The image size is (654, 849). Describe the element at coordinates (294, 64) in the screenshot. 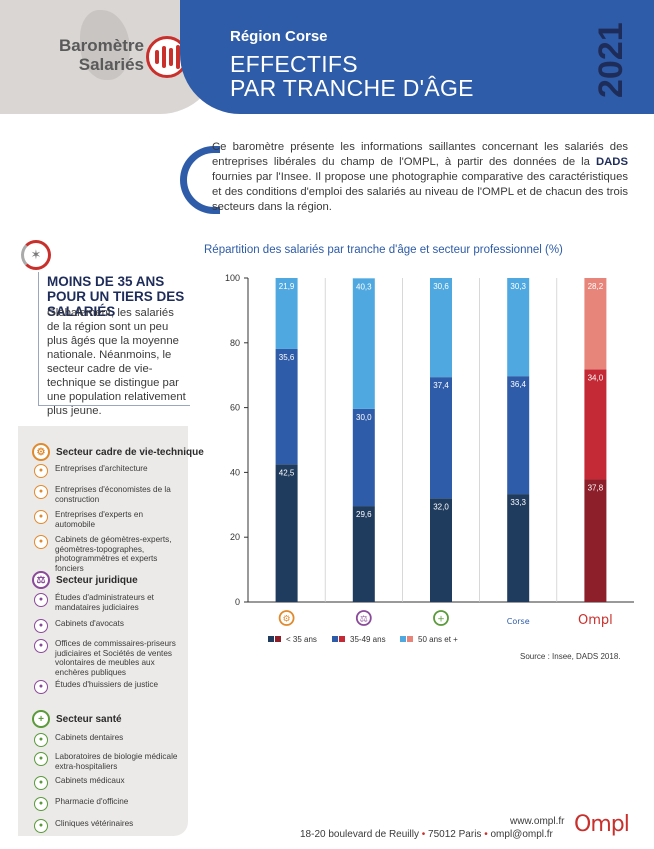

I see `title-line1: EFFECTIFS` at that location.